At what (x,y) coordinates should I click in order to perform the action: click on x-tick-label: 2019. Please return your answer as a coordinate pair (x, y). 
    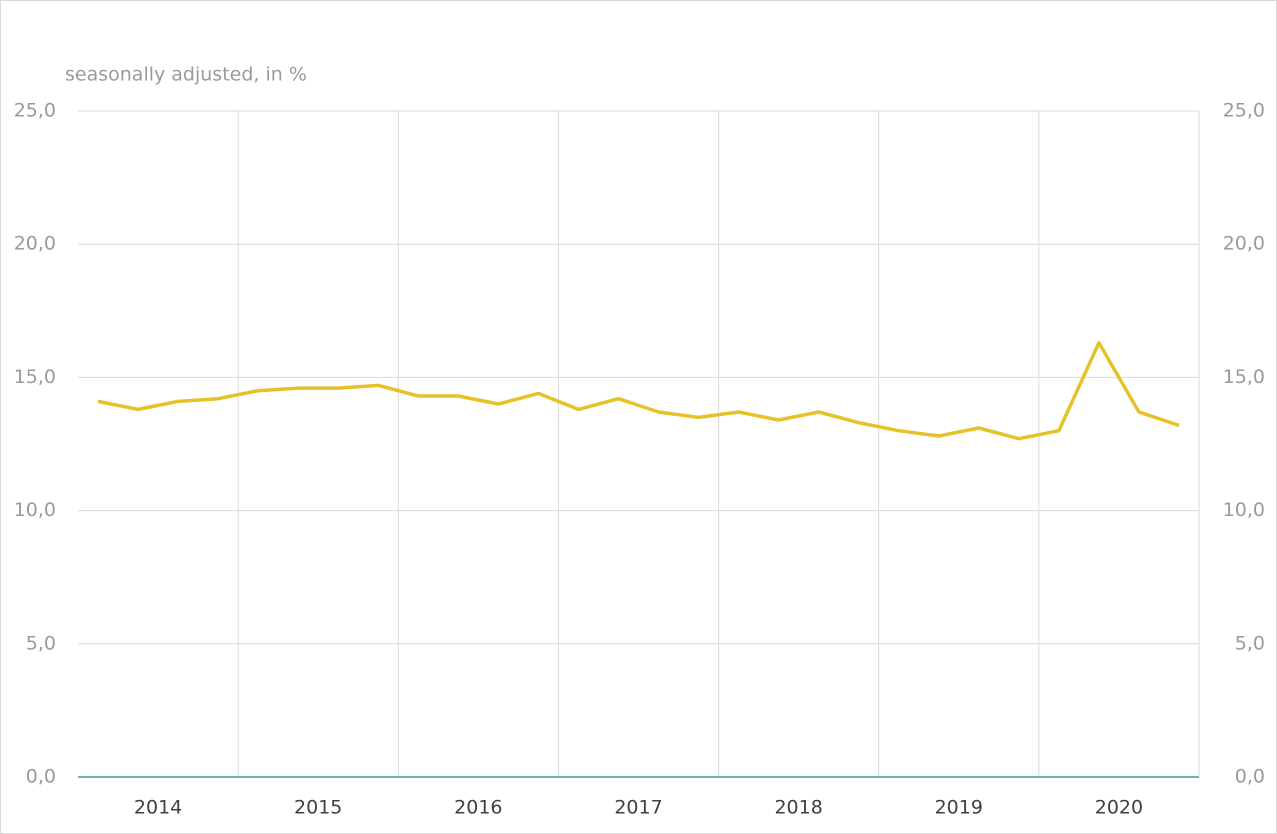
    Looking at the image, I should click on (959, 808).